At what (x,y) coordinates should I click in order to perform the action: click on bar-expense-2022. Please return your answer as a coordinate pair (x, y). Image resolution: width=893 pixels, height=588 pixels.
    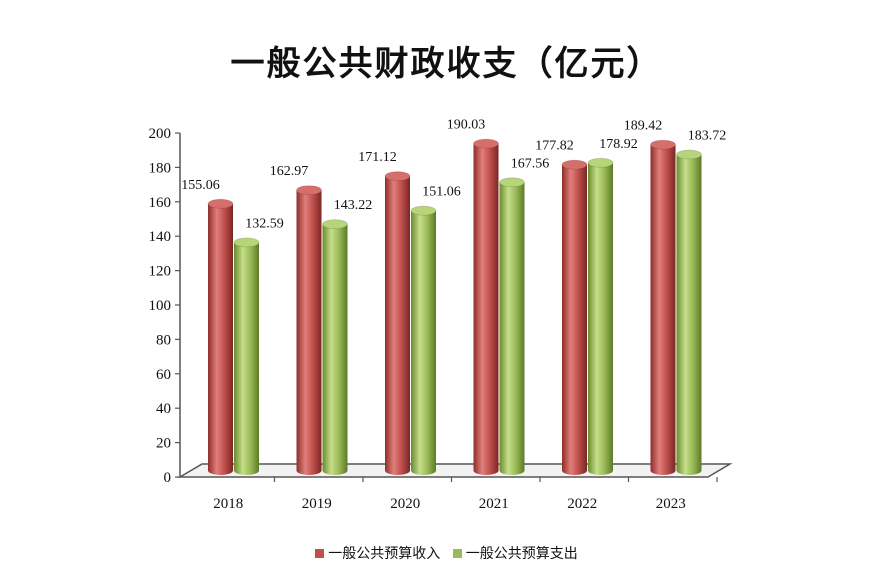
    Looking at the image, I should click on (600, 316).